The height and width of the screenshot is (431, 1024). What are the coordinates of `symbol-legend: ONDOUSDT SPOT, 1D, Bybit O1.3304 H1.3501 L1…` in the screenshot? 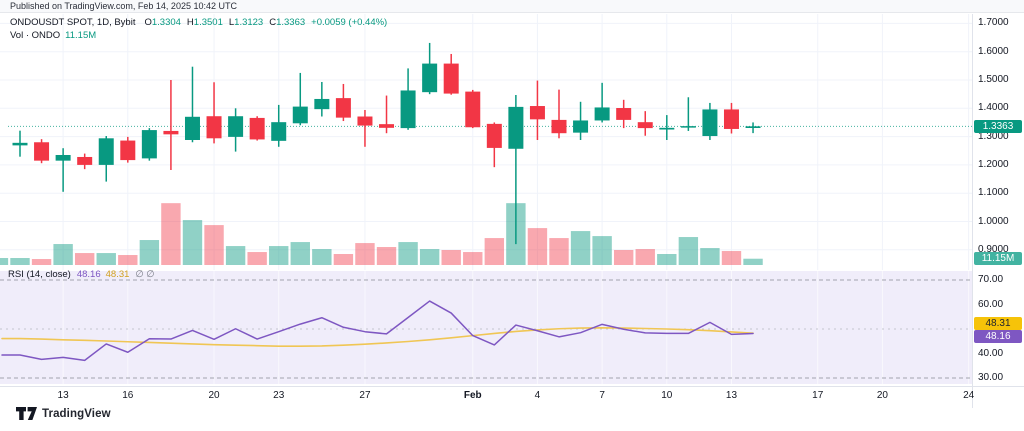 It's located at (198, 23).